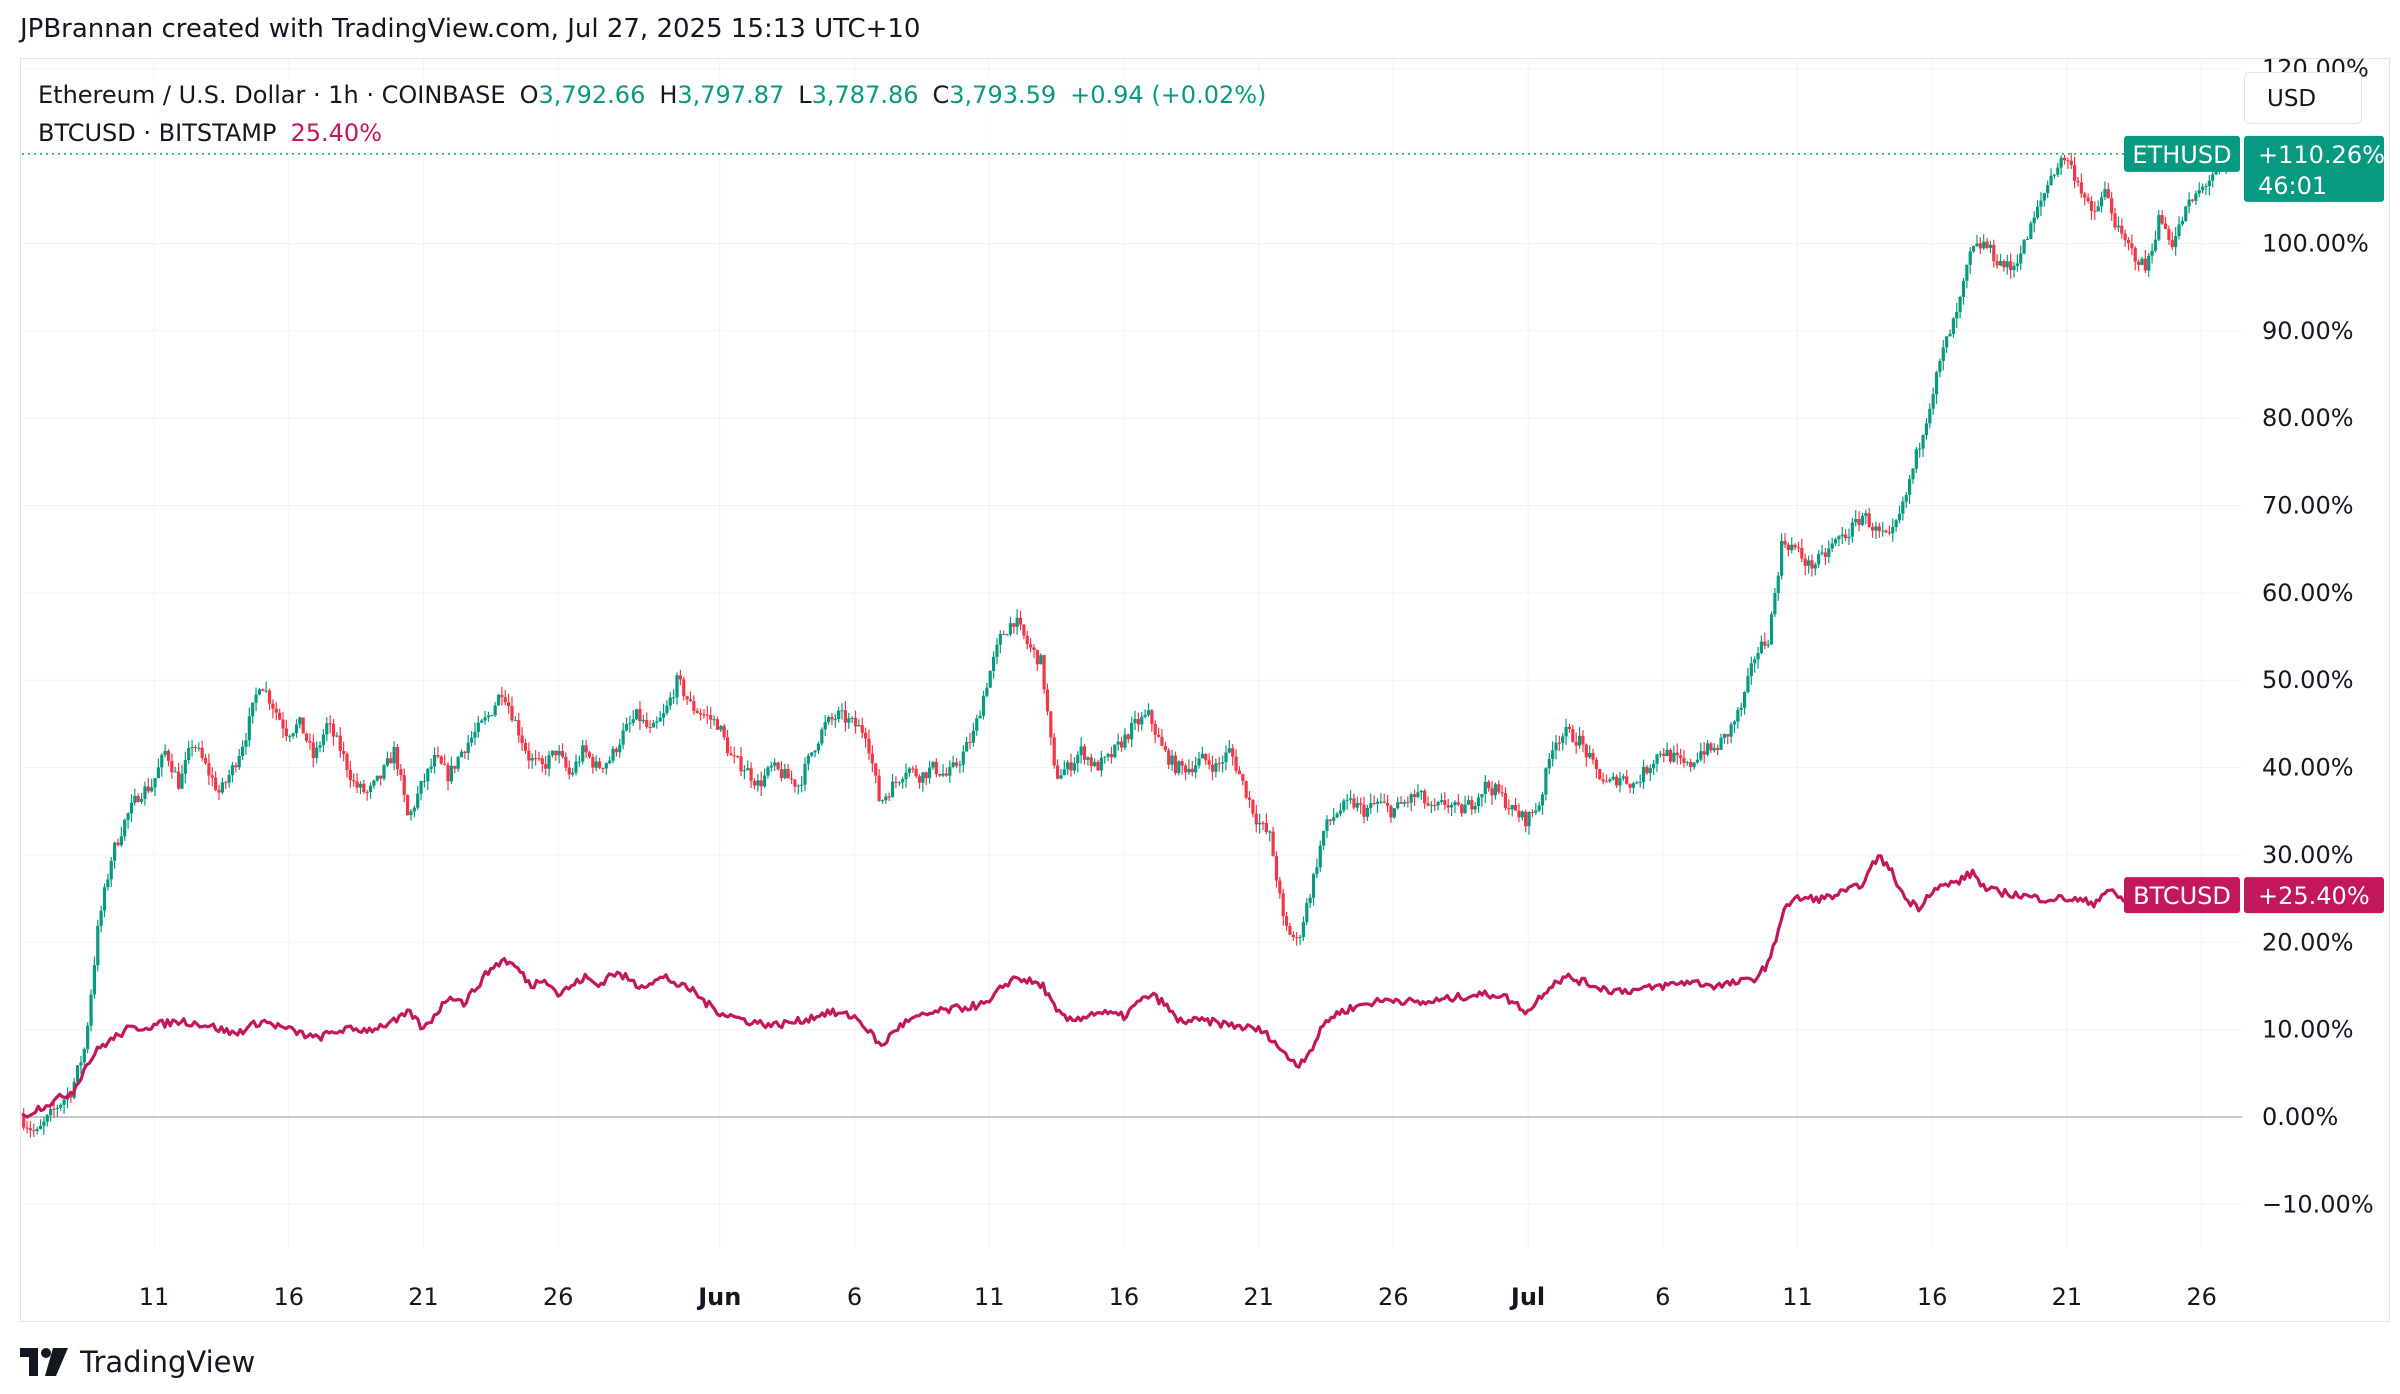 This screenshot has height=1394, width=2400. What do you see at coordinates (137, 1362) in the screenshot?
I see `tradingview-logo: TradingView` at bounding box center [137, 1362].